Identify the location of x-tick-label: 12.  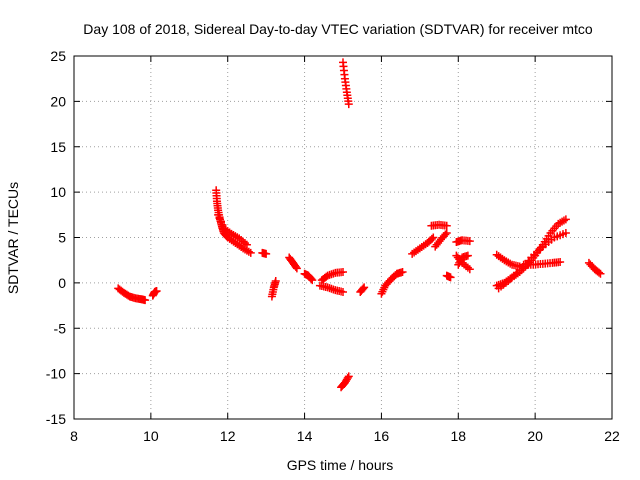
(228, 436).